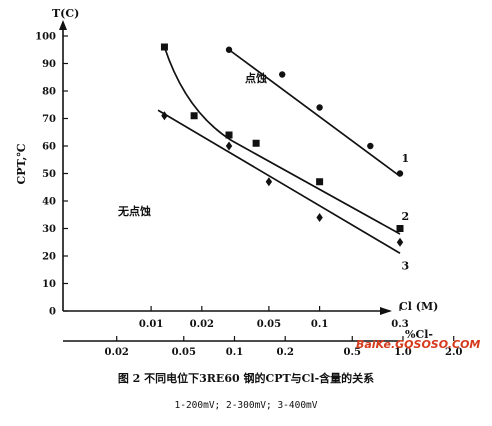 This screenshot has width=492, height=426. I want to click on y-tick-label: 20, so click(49, 257).